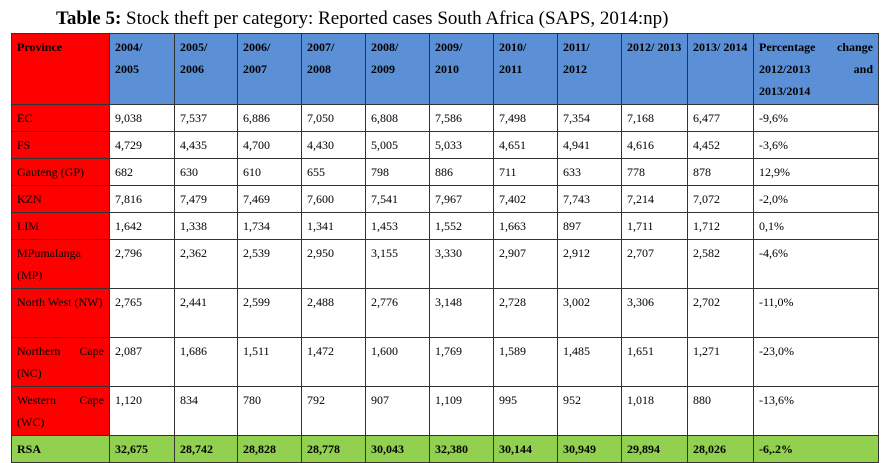 The width and height of the screenshot is (883, 463). Describe the element at coordinates (269, 69) in the screenshot. I see `value-cell: 2006/ 2007` at that location.